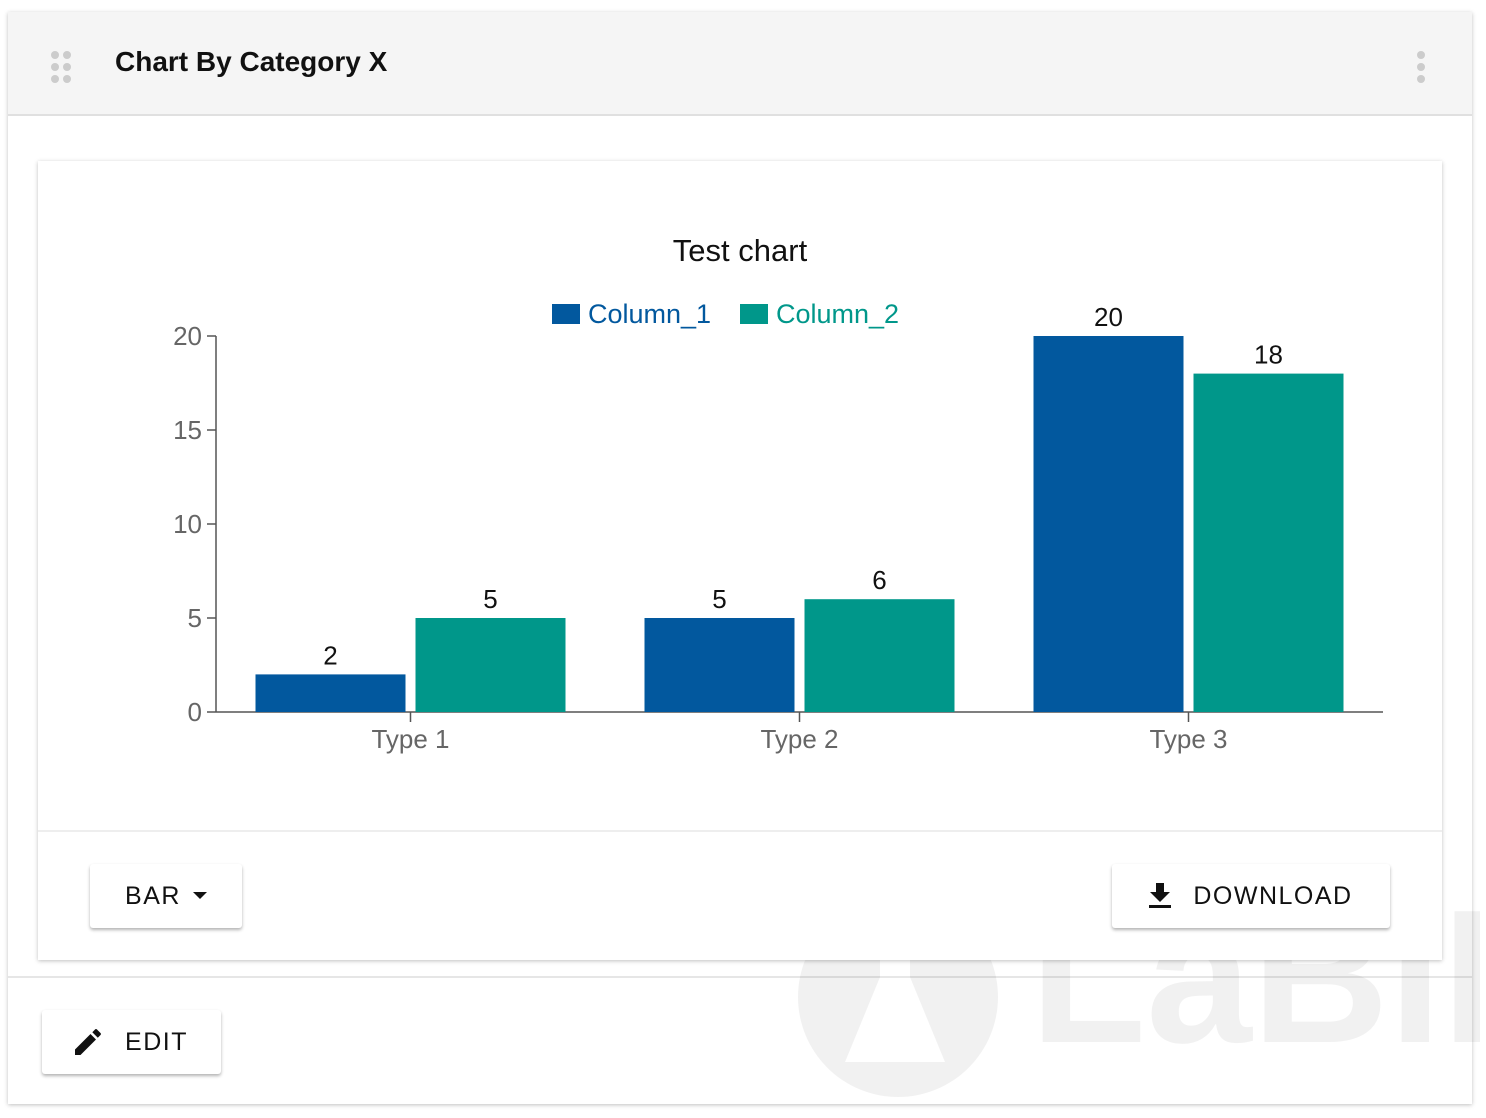 This screenshot has height=1118, width=1486. What do you see at coordinates (1188, 739) in the screenshot?
I see `x-tick-label: Type 3` at bounding box center [1188, 739].